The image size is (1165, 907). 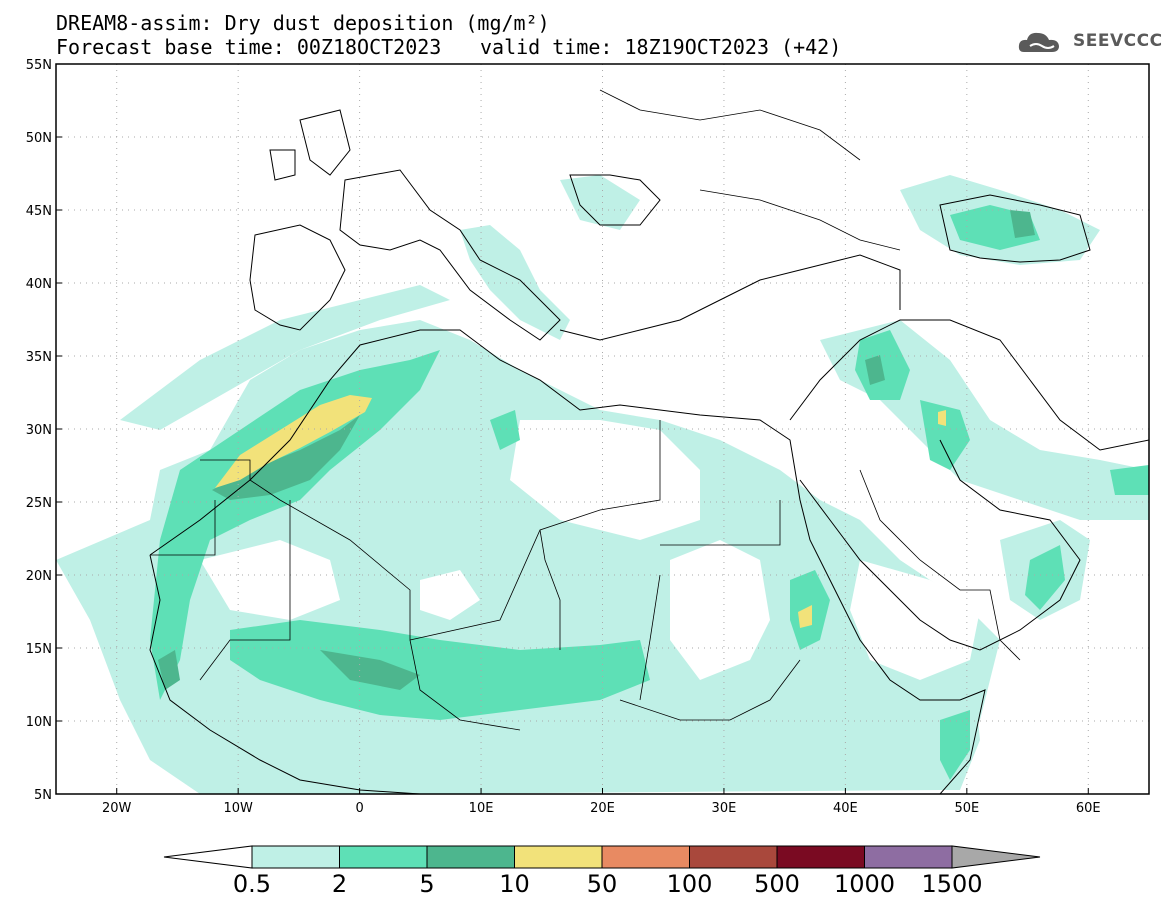 I want to click on seevccc-logo-icon, so click(x=1038, y=42).